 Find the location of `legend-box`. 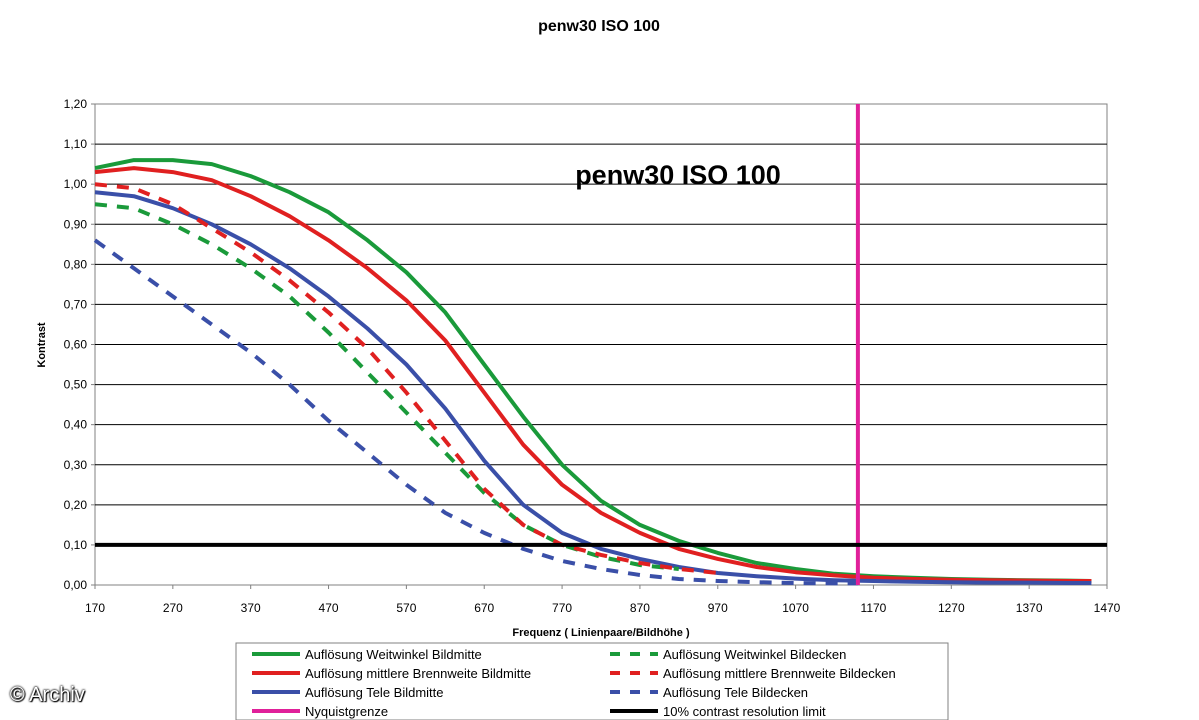

legend-box is located at coordinates (592, 681).